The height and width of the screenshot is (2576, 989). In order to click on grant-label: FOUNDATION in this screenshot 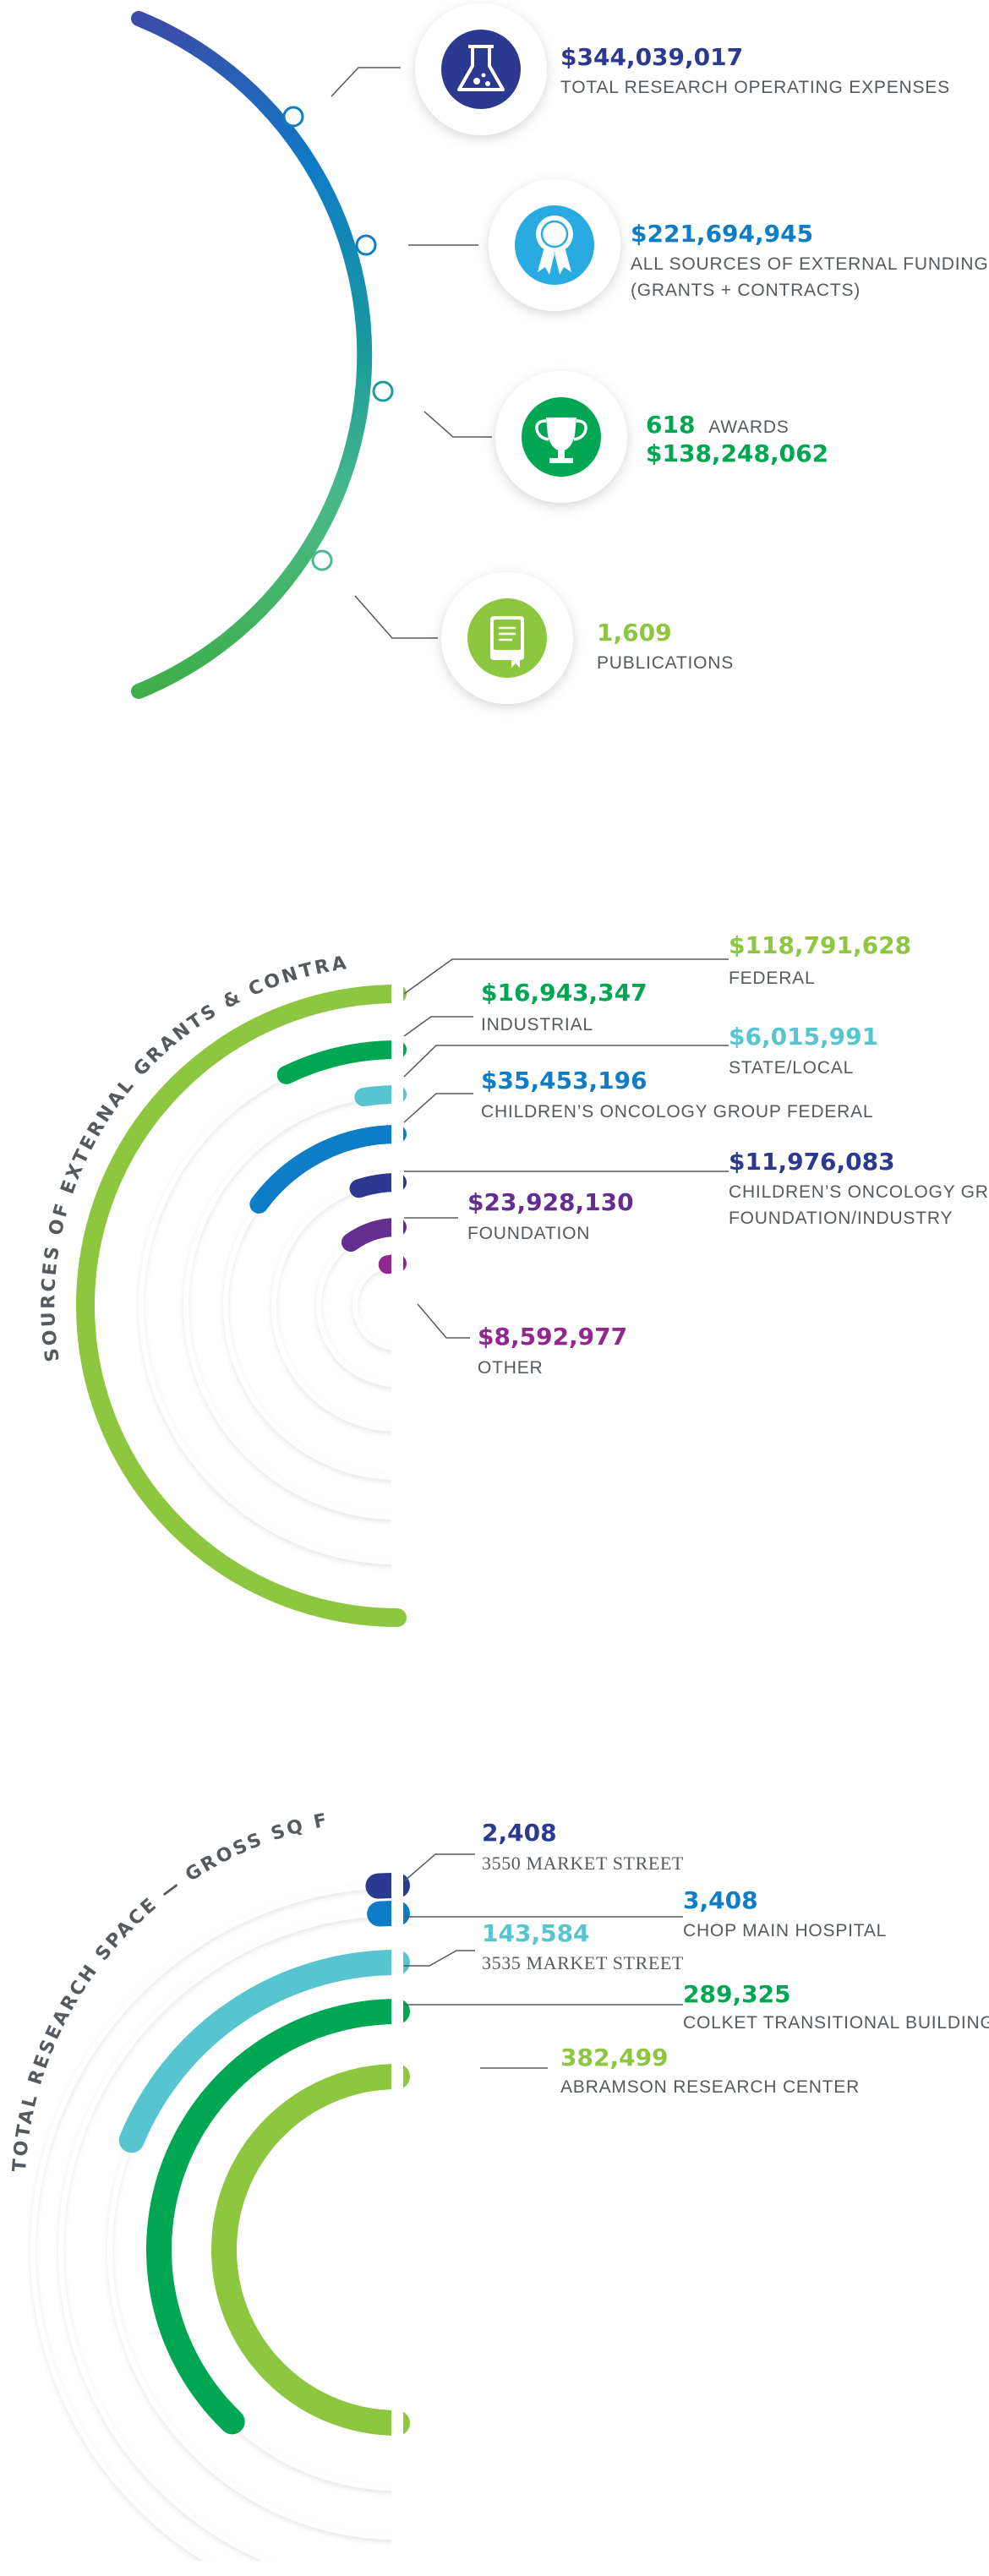, I will do `click(528, 1233)`.